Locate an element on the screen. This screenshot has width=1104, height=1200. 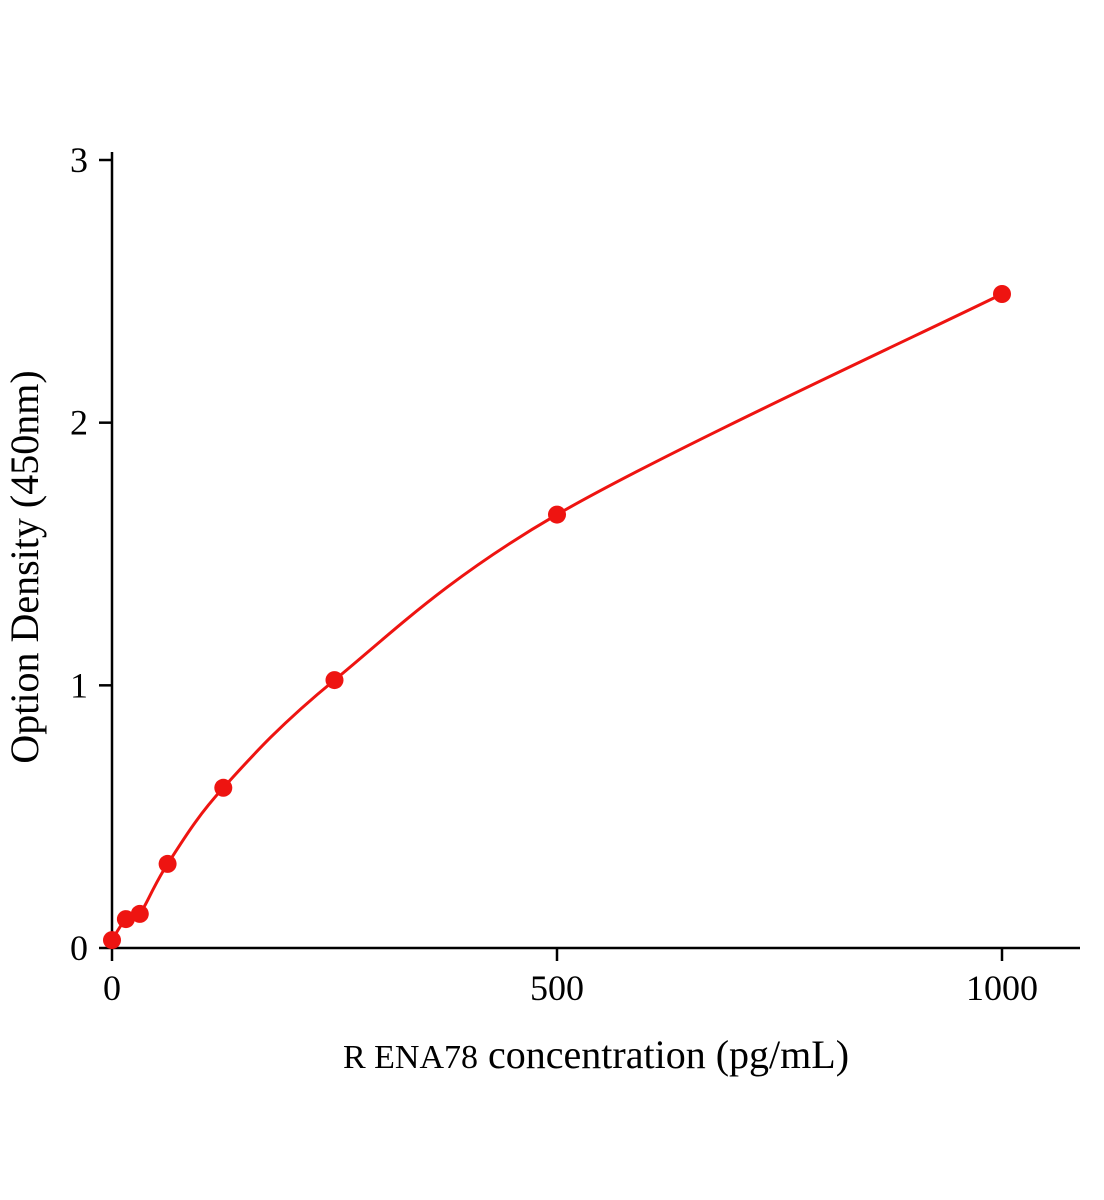
x-axis-label: R ENA78 concentration (pg/mL) is located at coordinates (596, 1054).